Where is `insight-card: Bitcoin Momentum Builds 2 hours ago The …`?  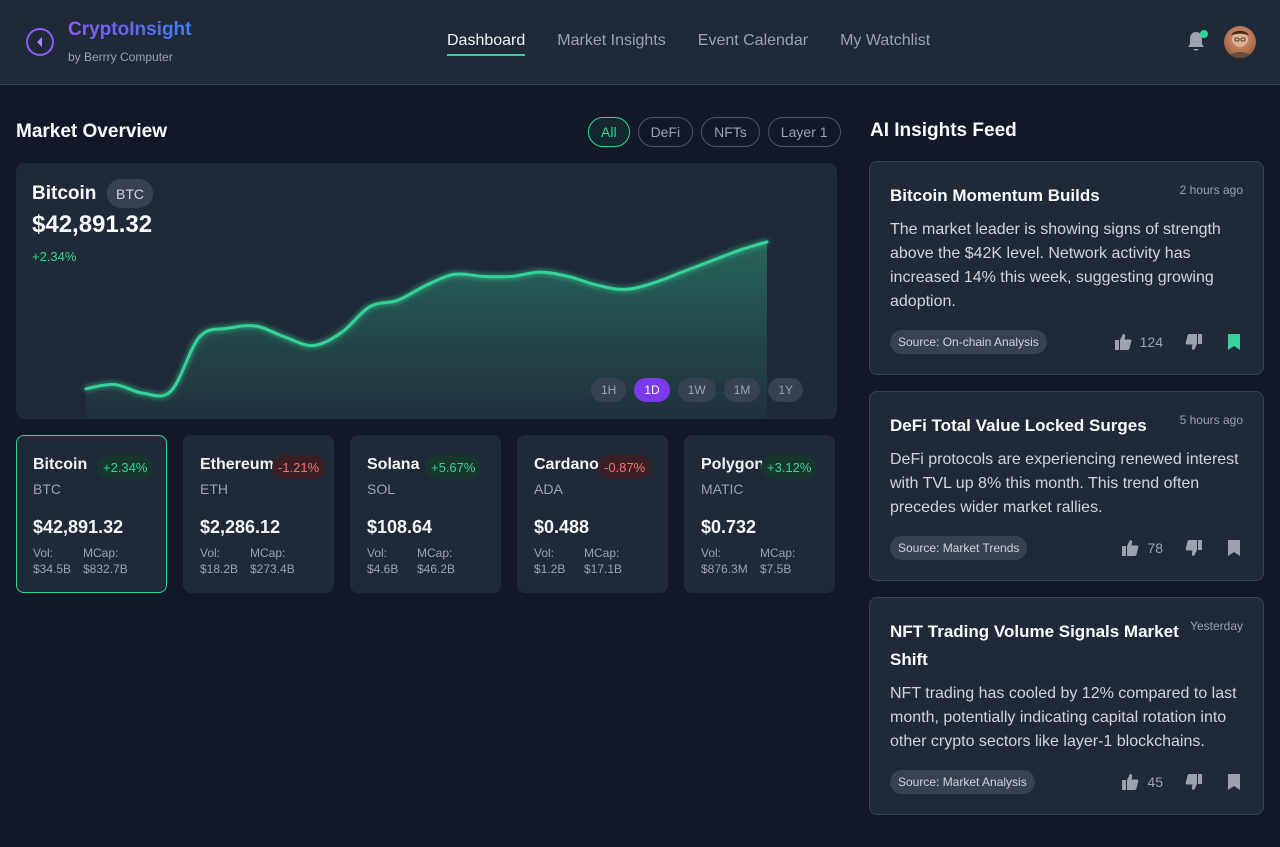
insight-card: Bitcoin Momentum Builds 2 hours ago The … is located at coordinates (1066, 268).